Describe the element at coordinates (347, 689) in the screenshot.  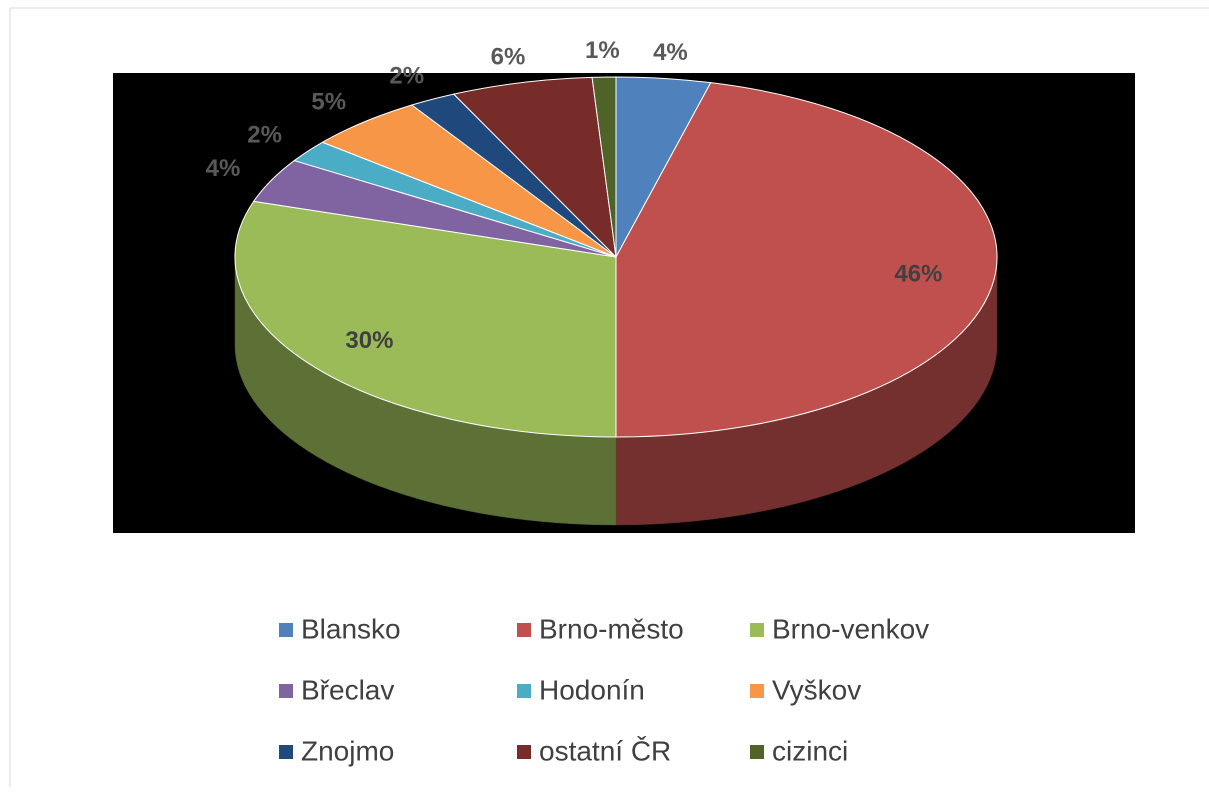
I see `legend-label: Břeclav` at that location.